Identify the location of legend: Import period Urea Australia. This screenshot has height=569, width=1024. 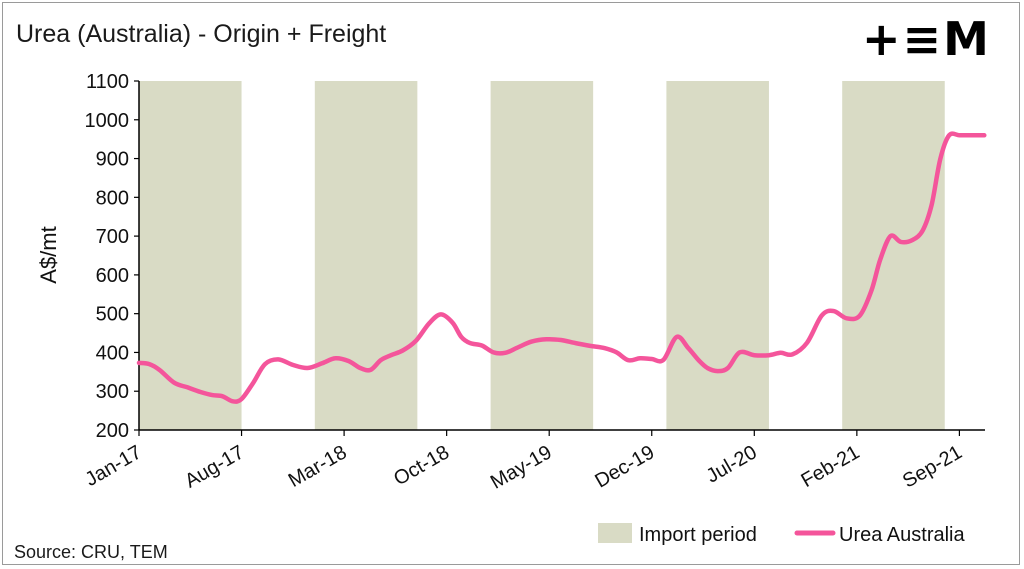
(781, 534).